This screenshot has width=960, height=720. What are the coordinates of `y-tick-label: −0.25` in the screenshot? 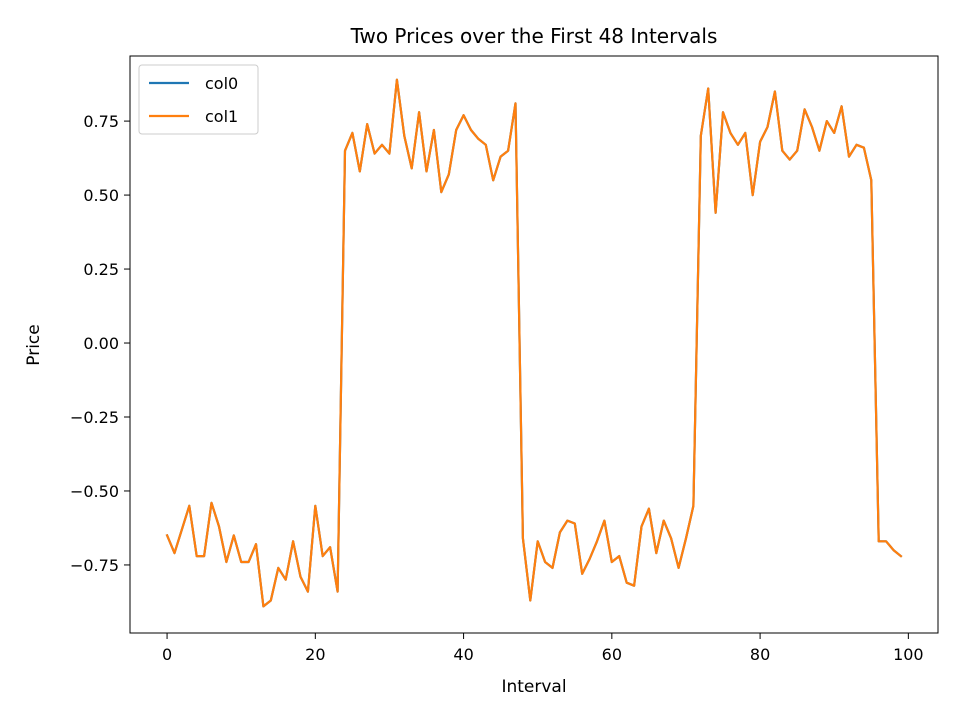 It's located at (94, 417).